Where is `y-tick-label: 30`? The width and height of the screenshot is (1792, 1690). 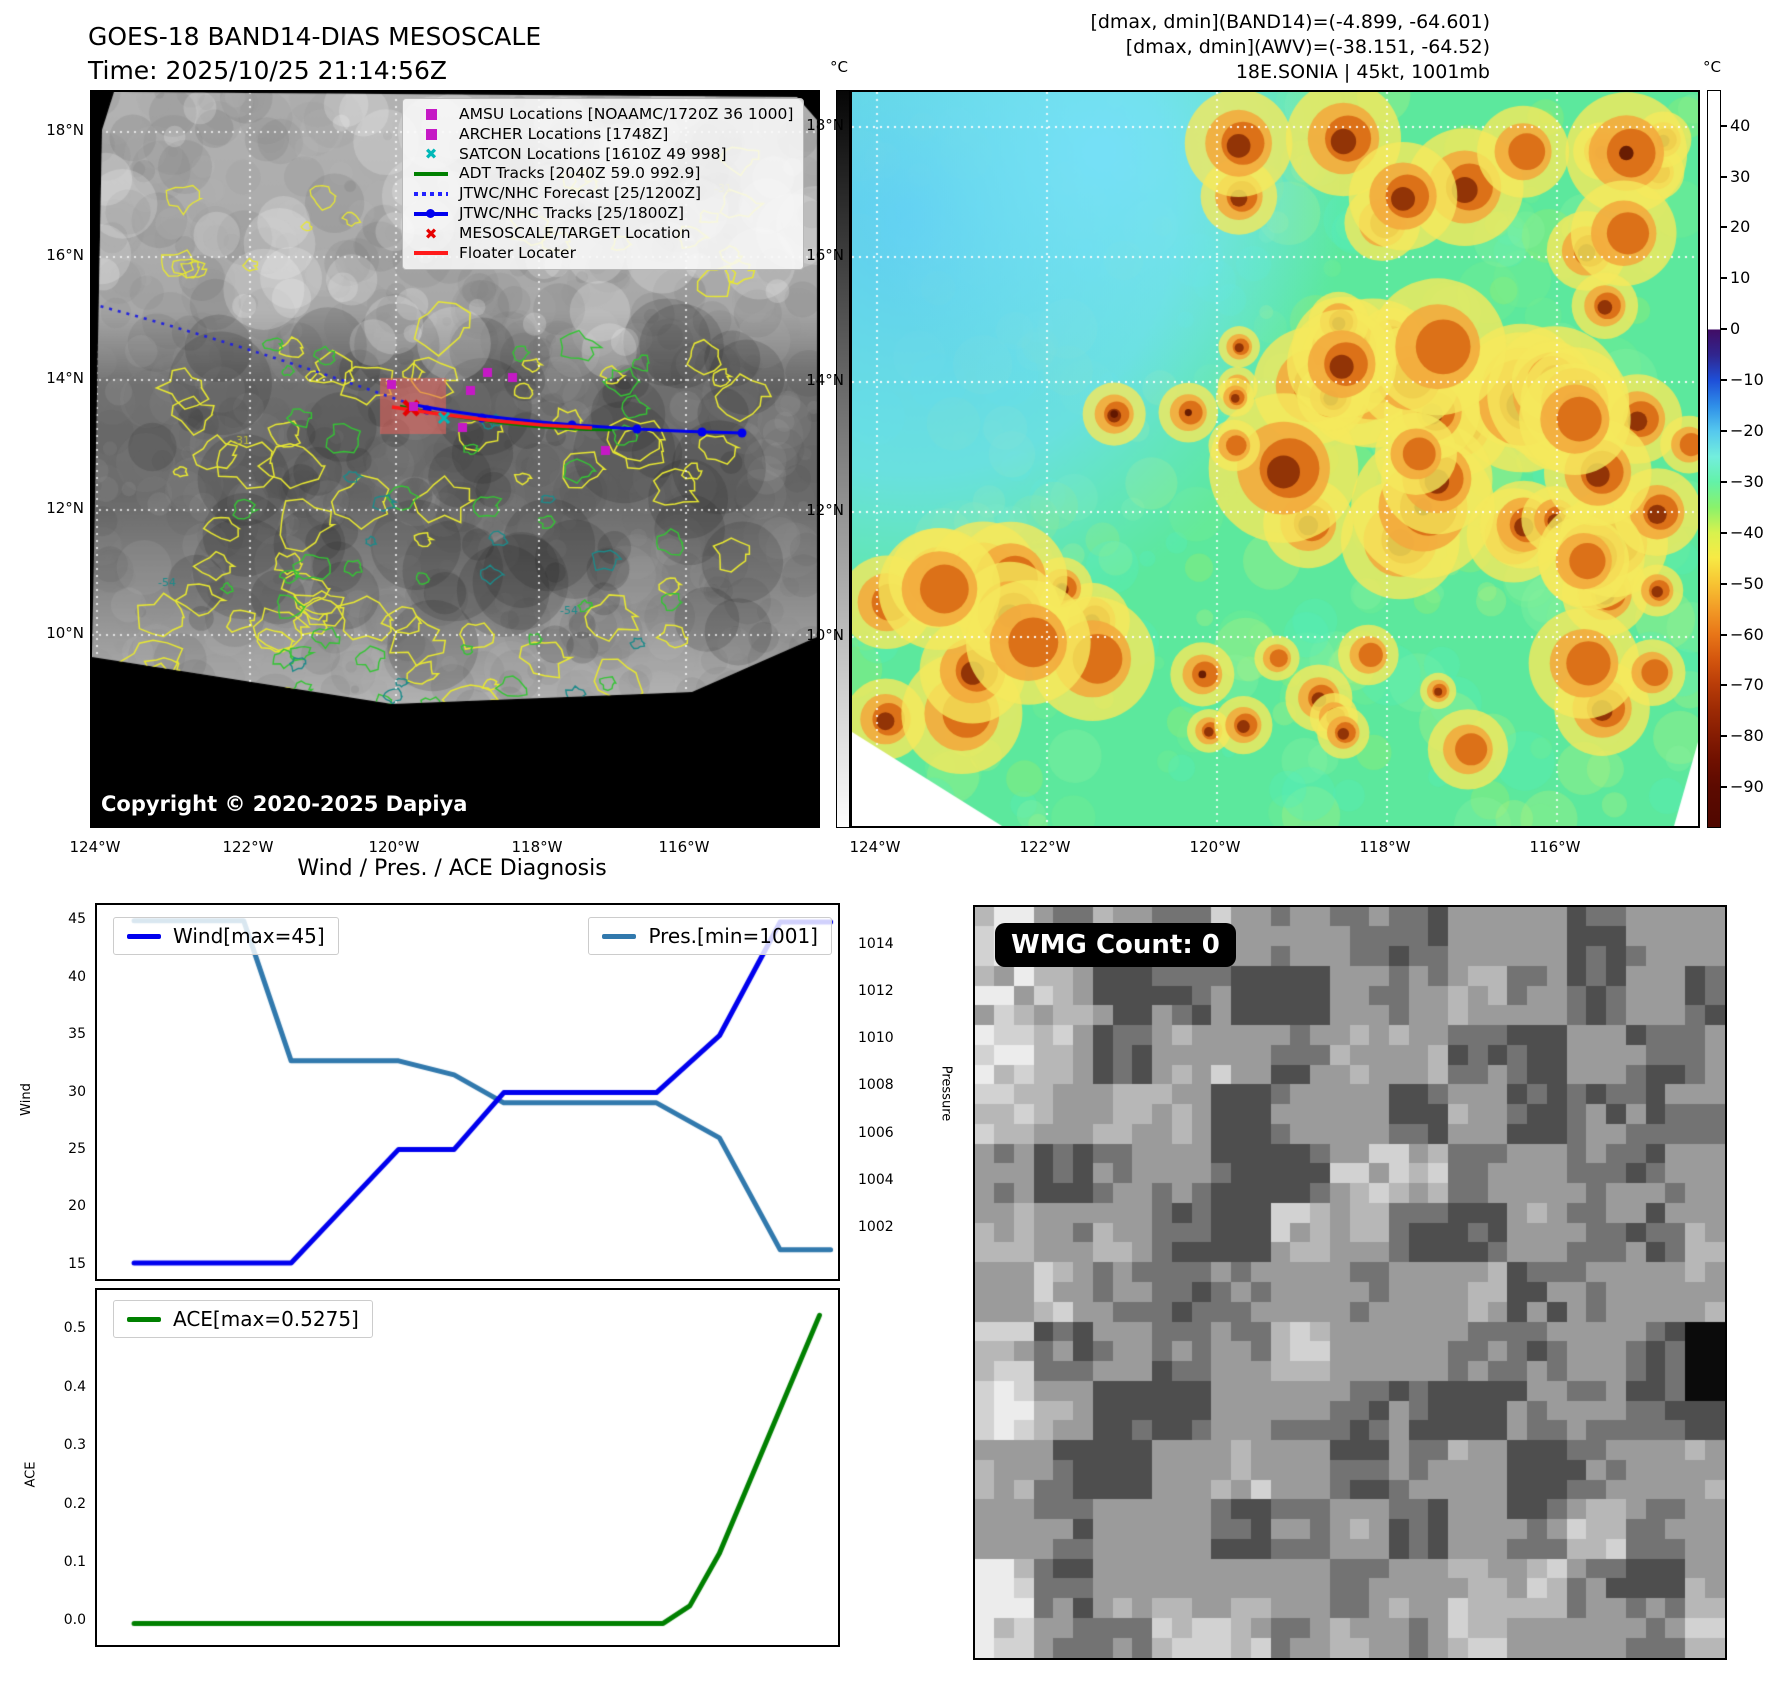
y-tick-label: 30 is located at coordinates (77, 1091).